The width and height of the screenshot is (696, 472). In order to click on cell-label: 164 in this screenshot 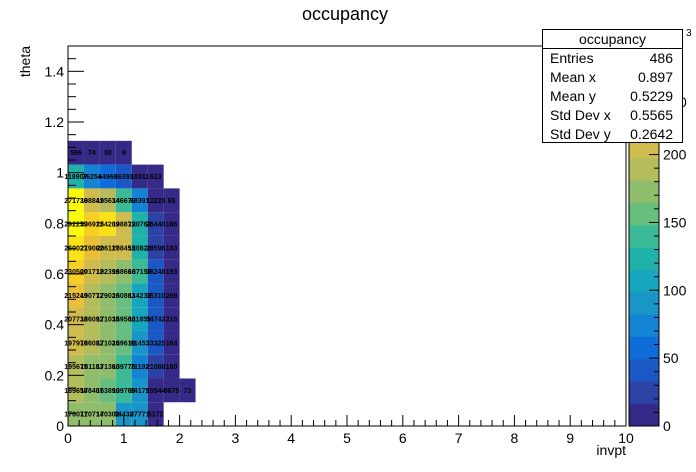, I will do `click(172, 343)`.